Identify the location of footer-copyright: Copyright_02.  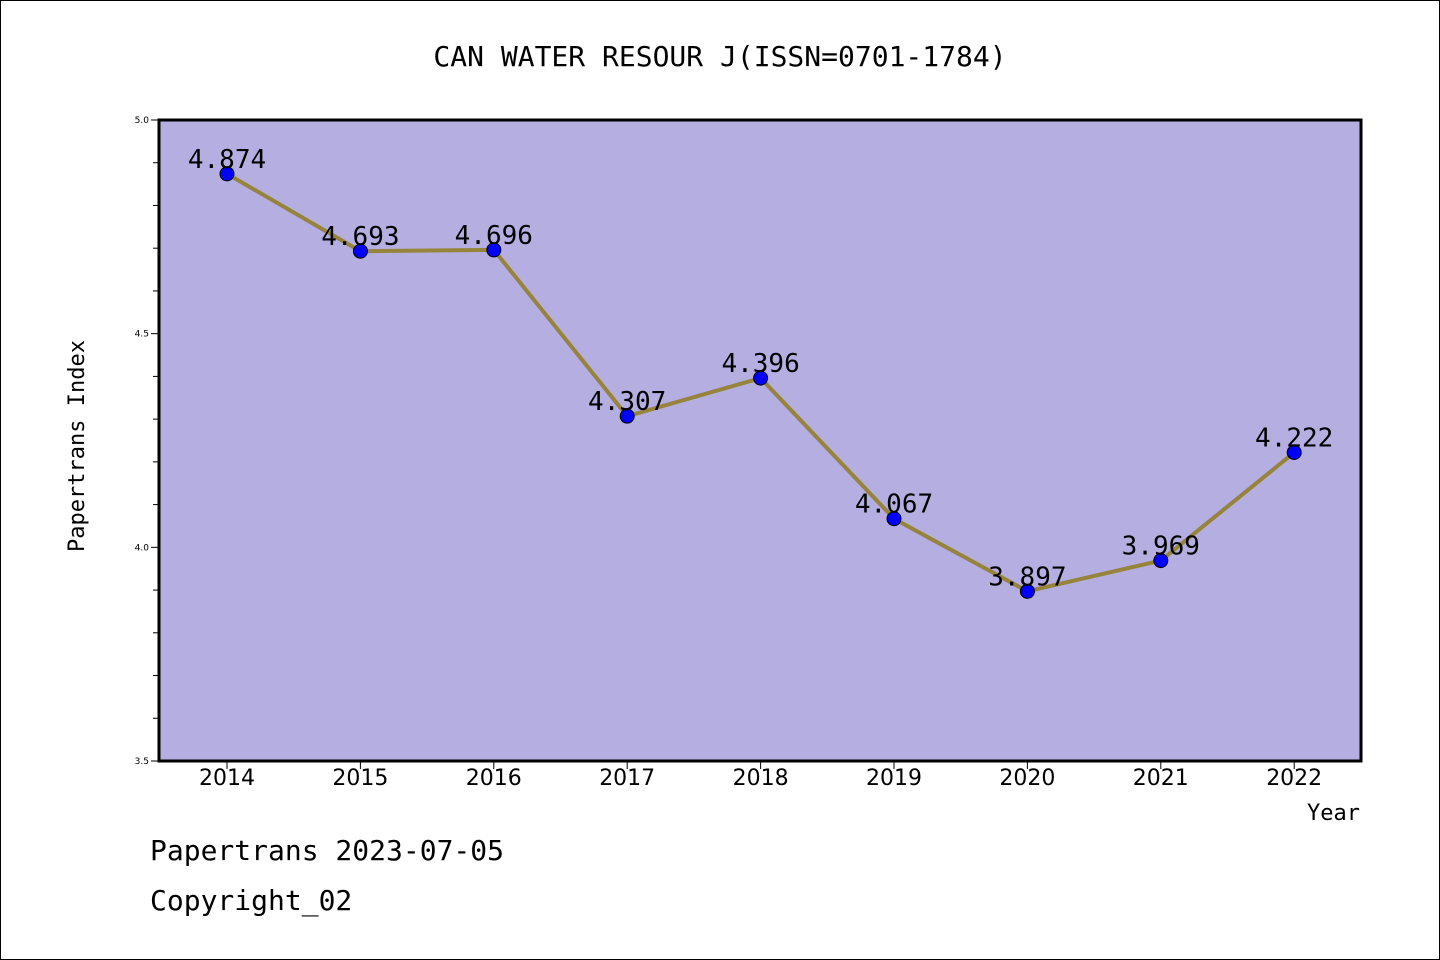
(251, 900).